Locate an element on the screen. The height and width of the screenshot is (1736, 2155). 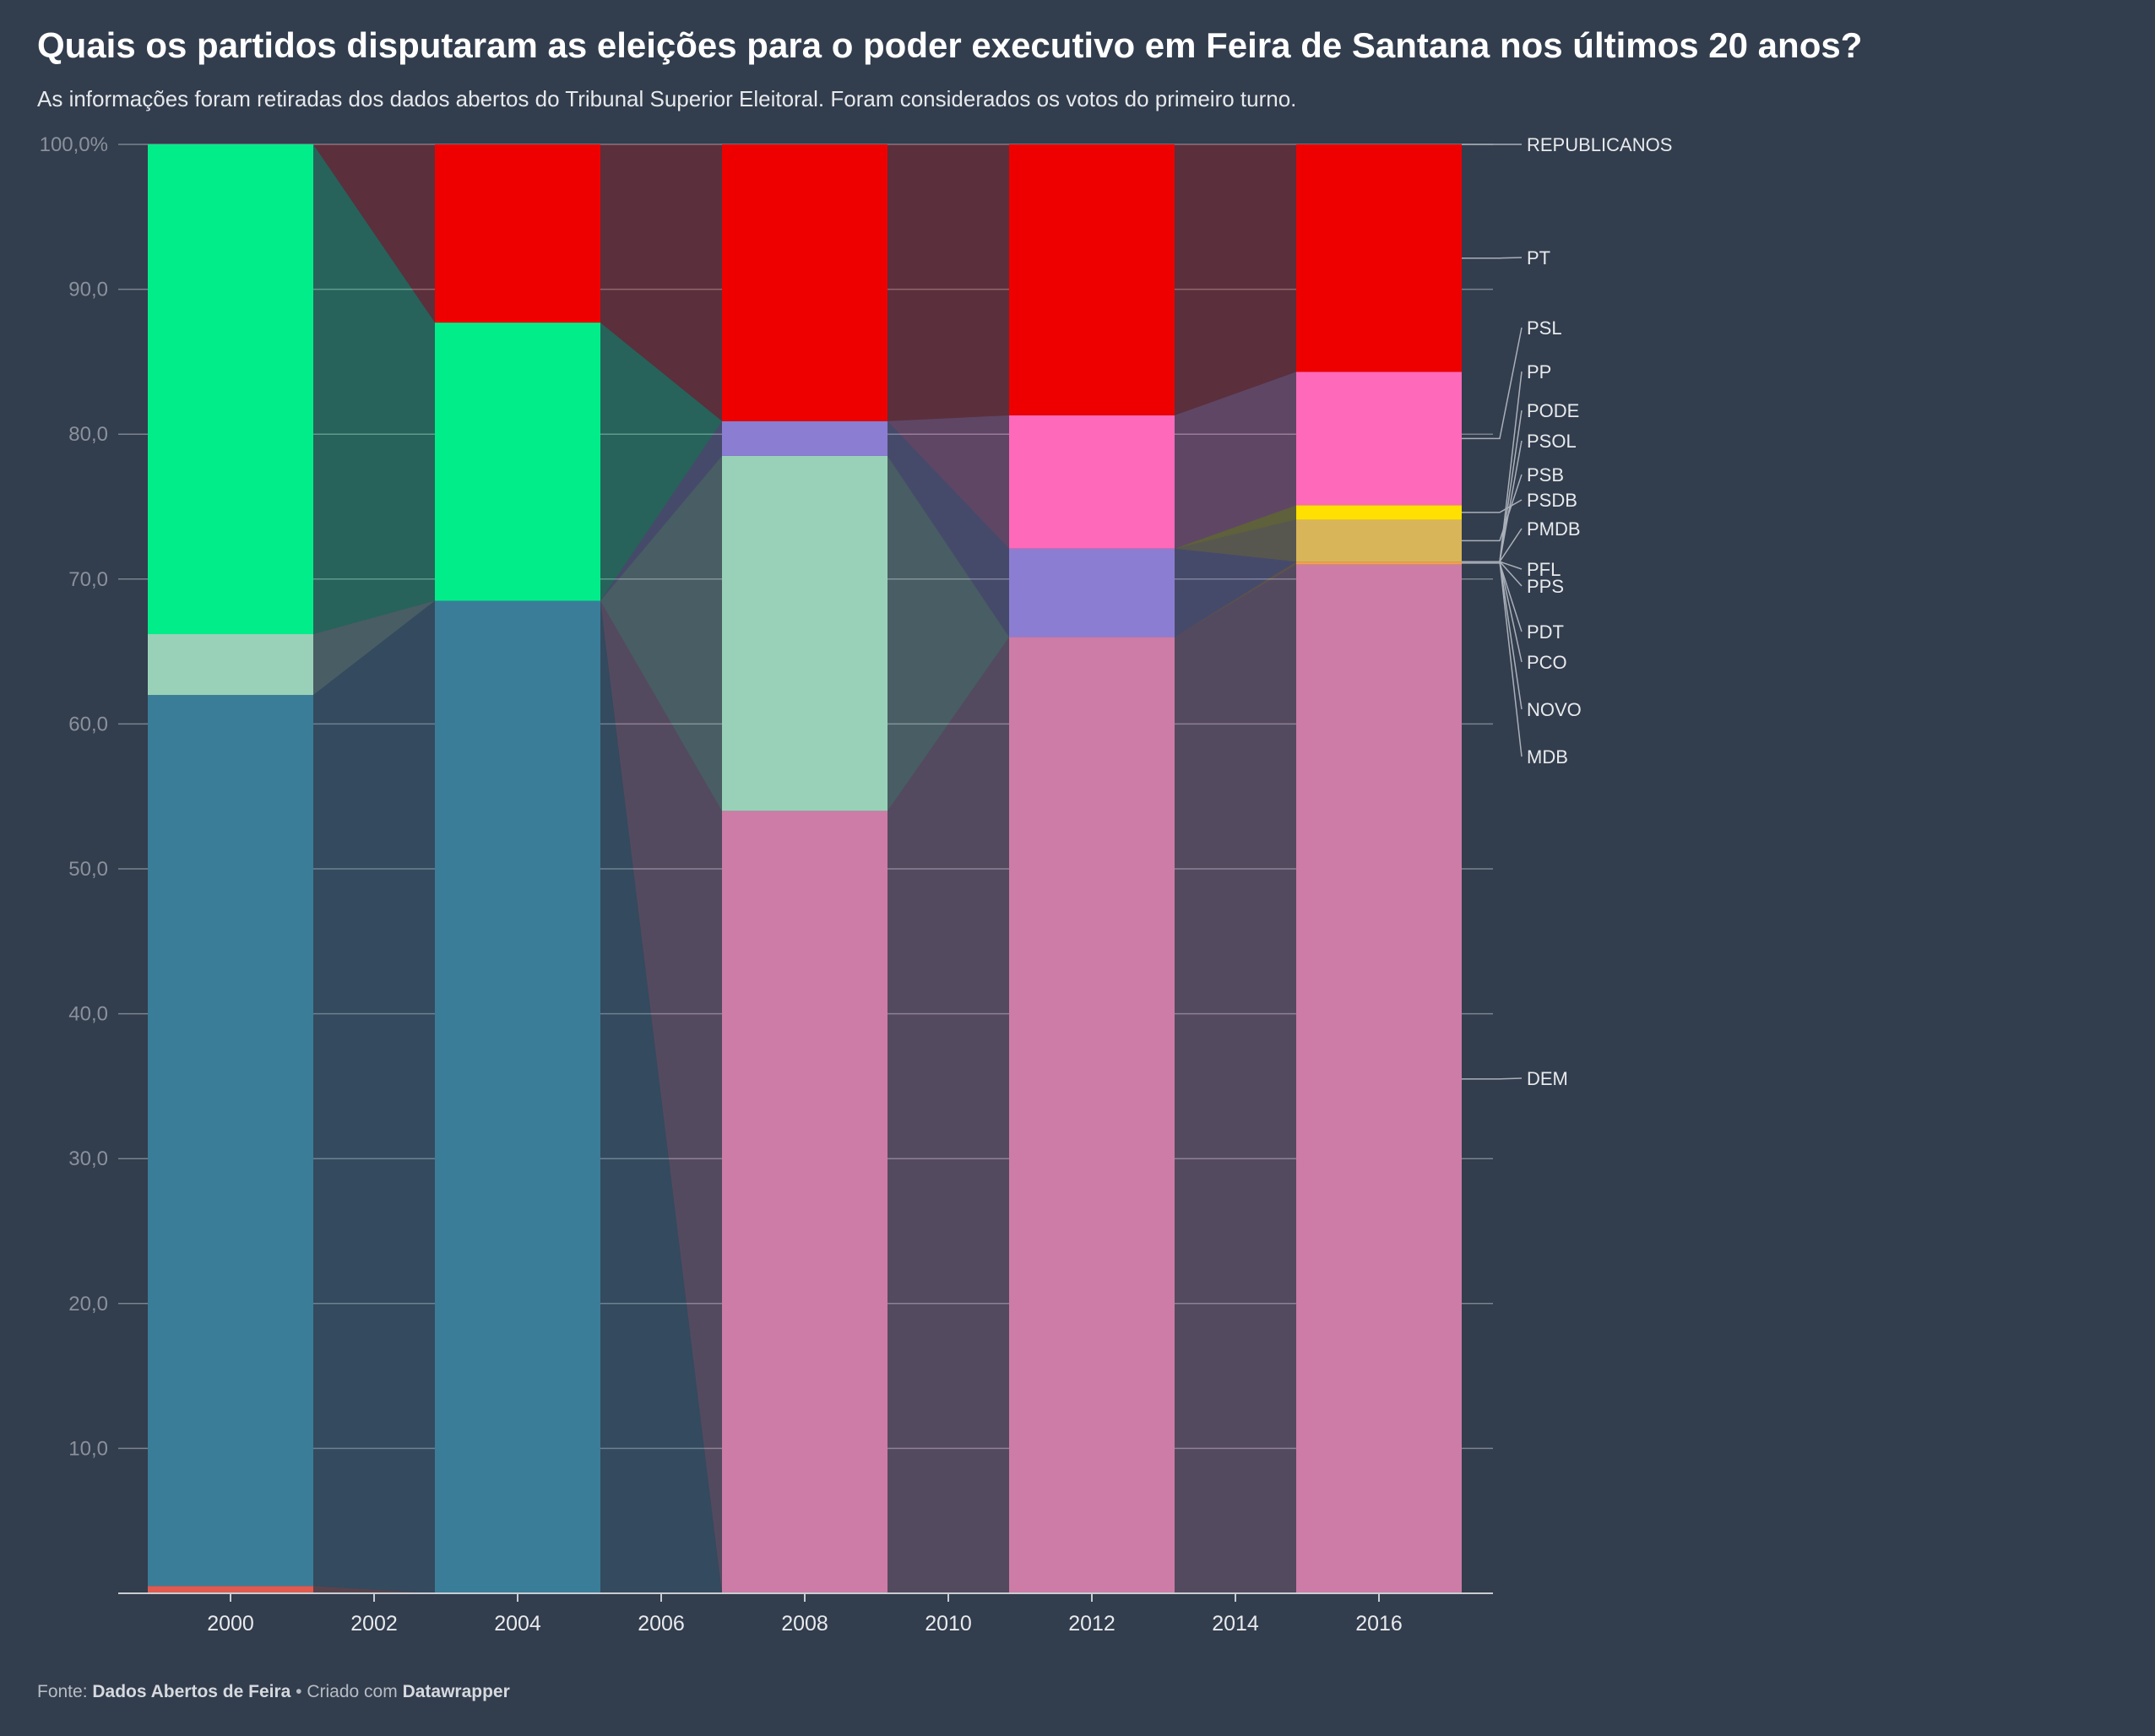
bar-2004-pp is located at coordinates (517, 462).